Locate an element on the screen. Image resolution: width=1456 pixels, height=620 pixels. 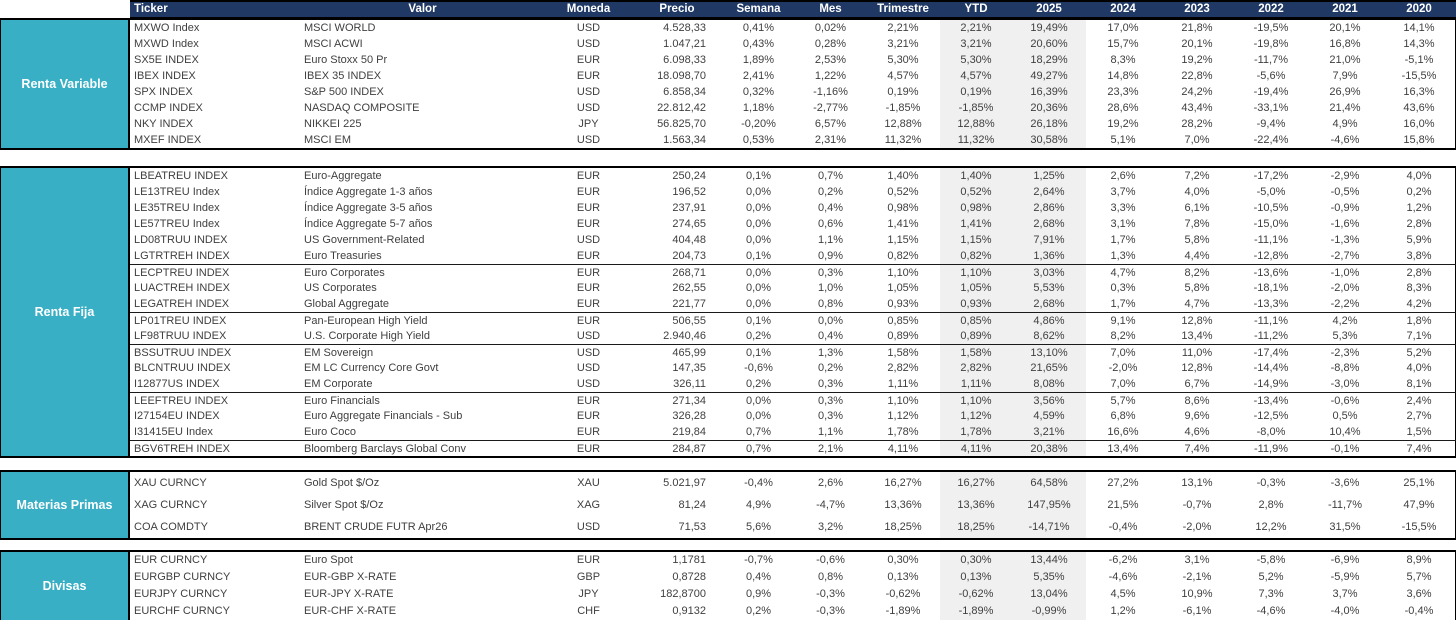
cell-2023: 13,1% is located at coordinates (1197, 483).